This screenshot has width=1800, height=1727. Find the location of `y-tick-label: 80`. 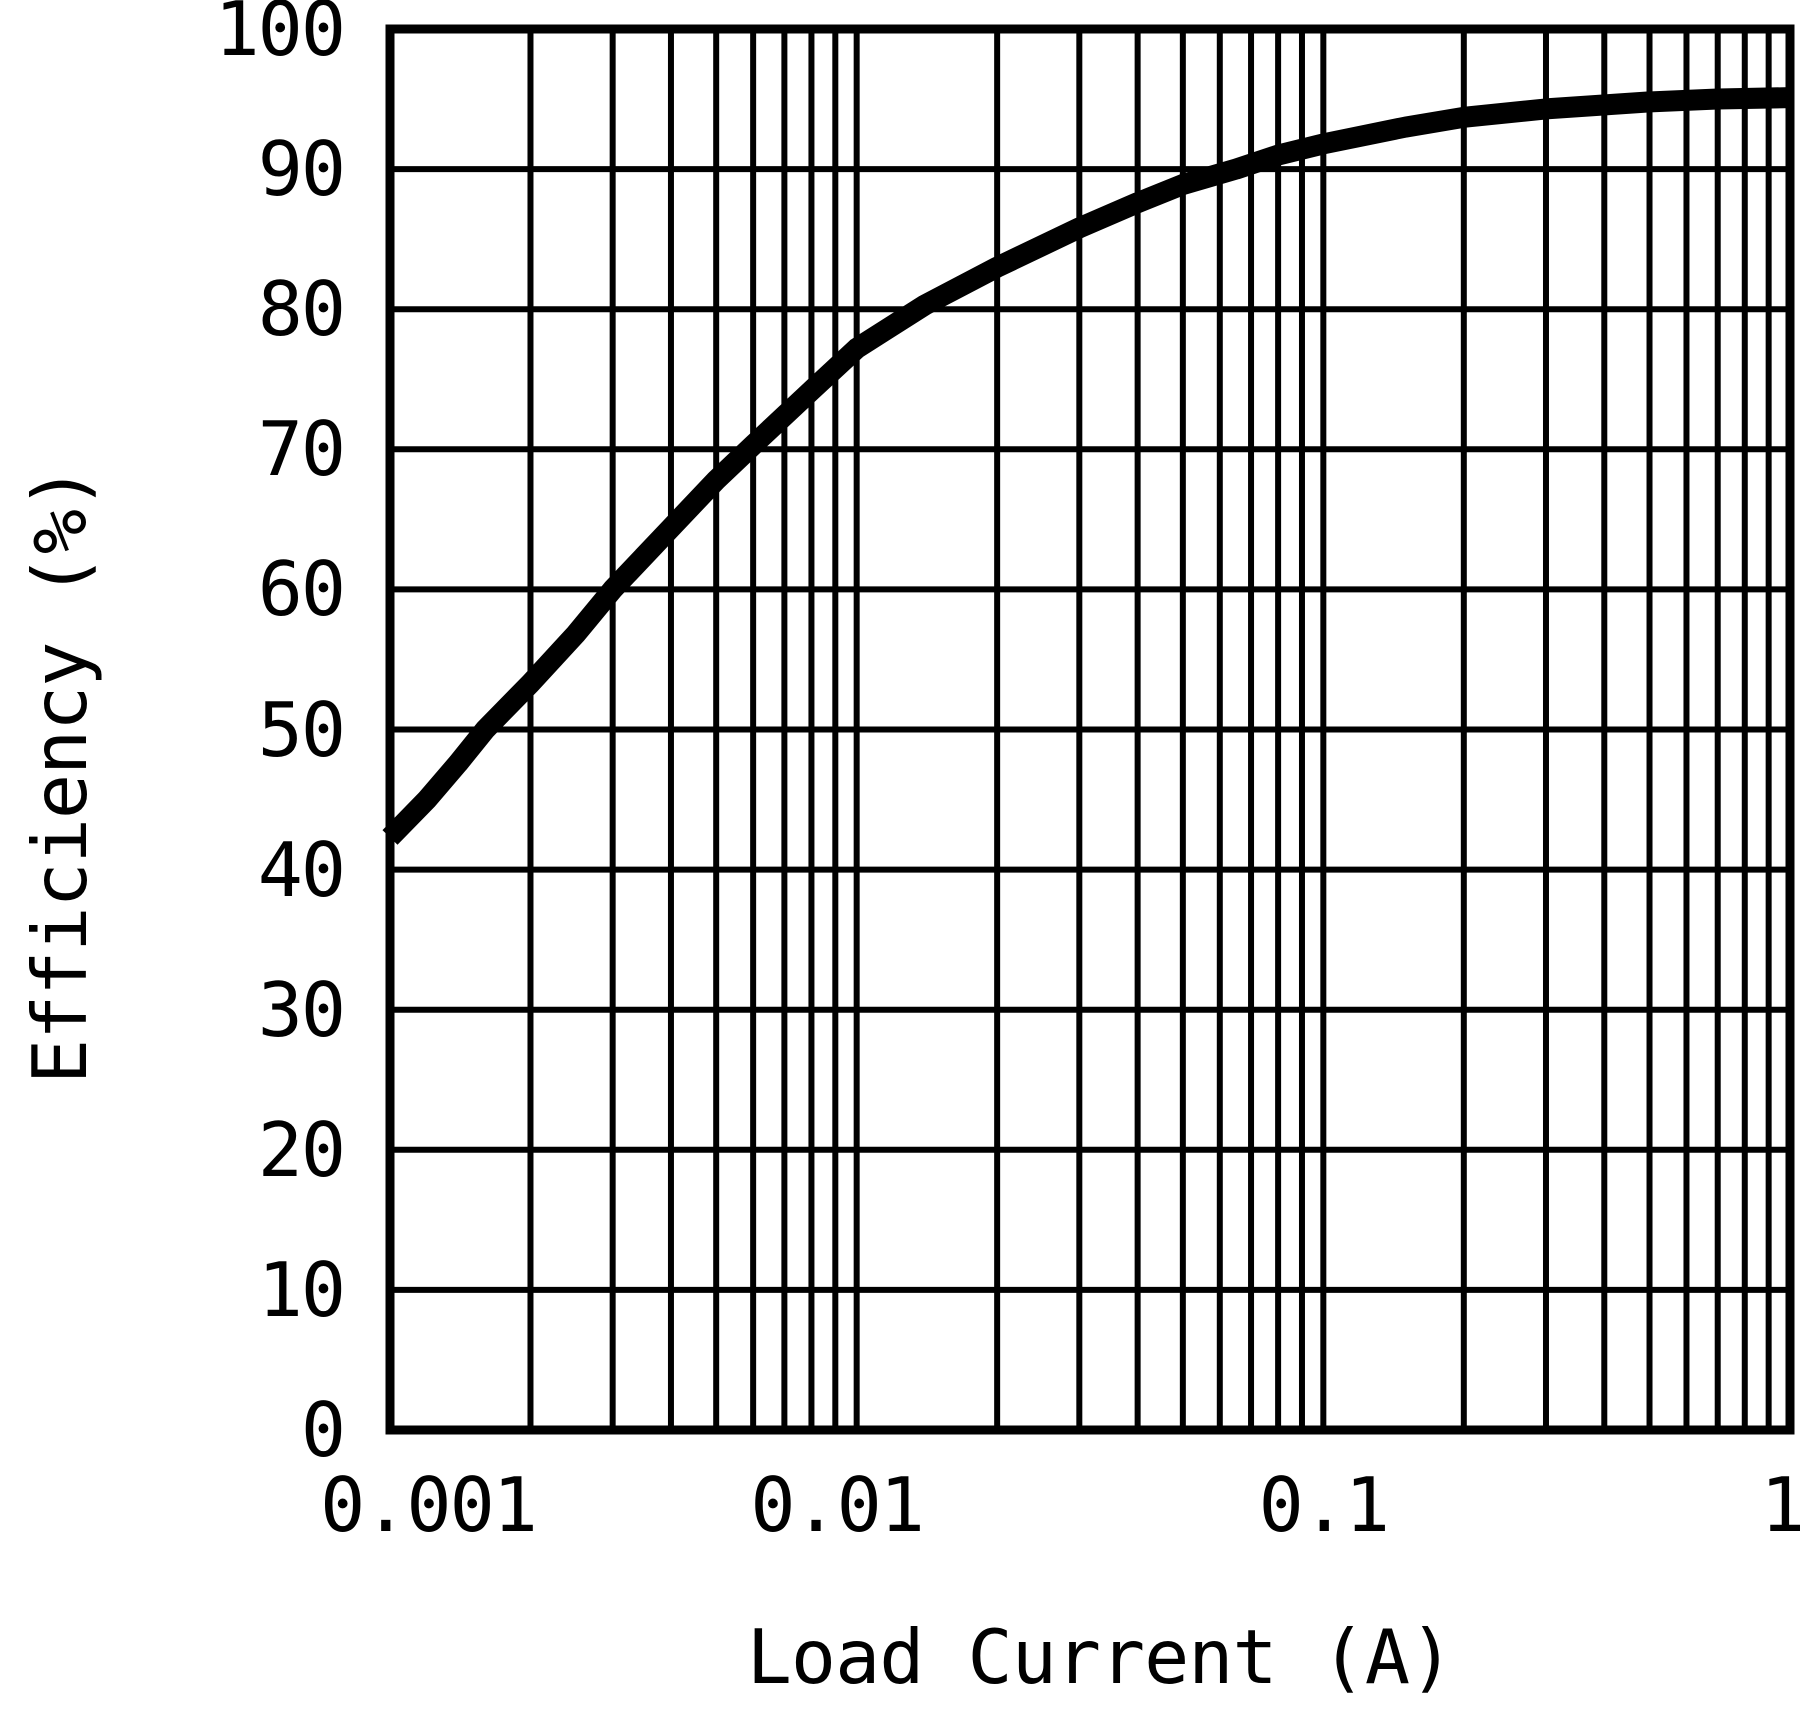

y-tick-label: 80 is located at coordinates (301, 309).